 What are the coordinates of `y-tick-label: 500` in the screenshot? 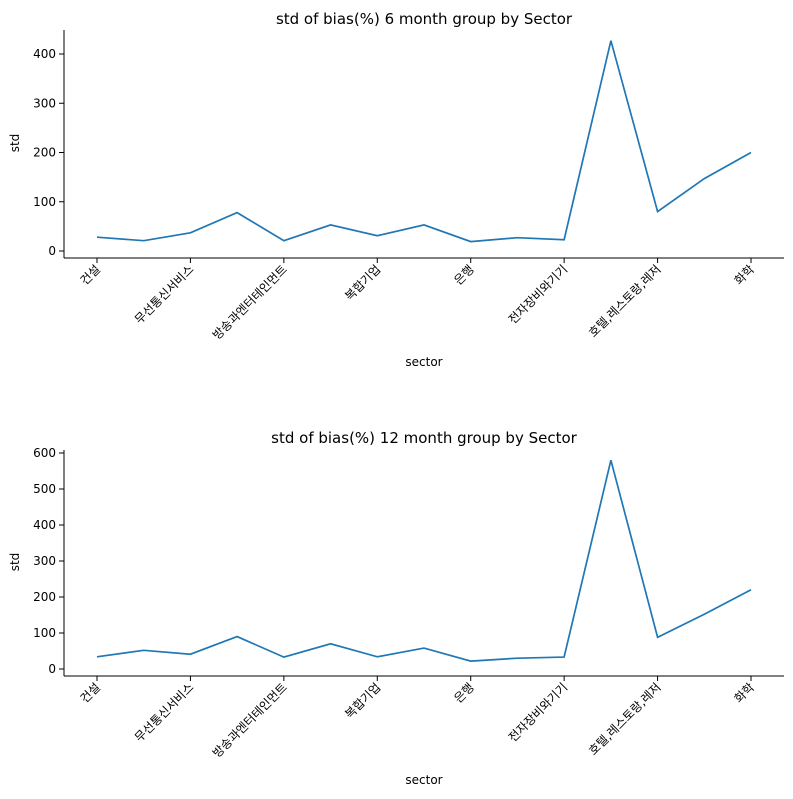 It's located at (44, 489).